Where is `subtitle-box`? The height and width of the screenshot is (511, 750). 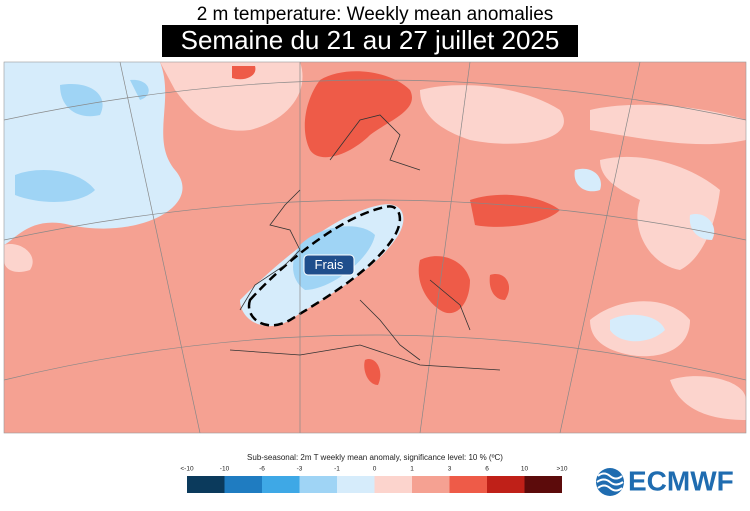 subtitle-box is located at coordinates (370, 41).